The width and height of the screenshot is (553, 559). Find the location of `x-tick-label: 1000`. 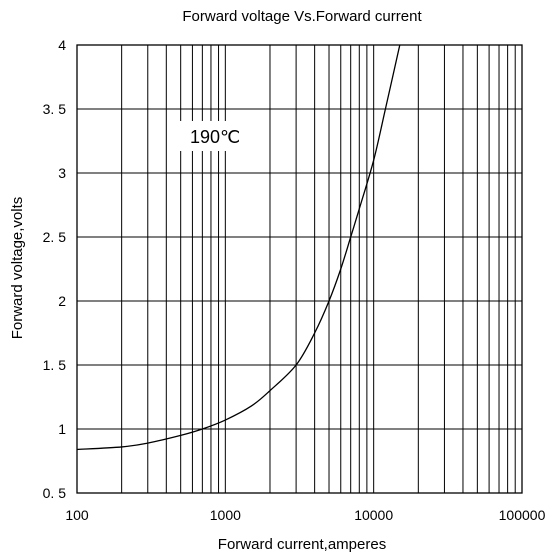

x-tick-label: 1000 is located at coordinates (225, 515).